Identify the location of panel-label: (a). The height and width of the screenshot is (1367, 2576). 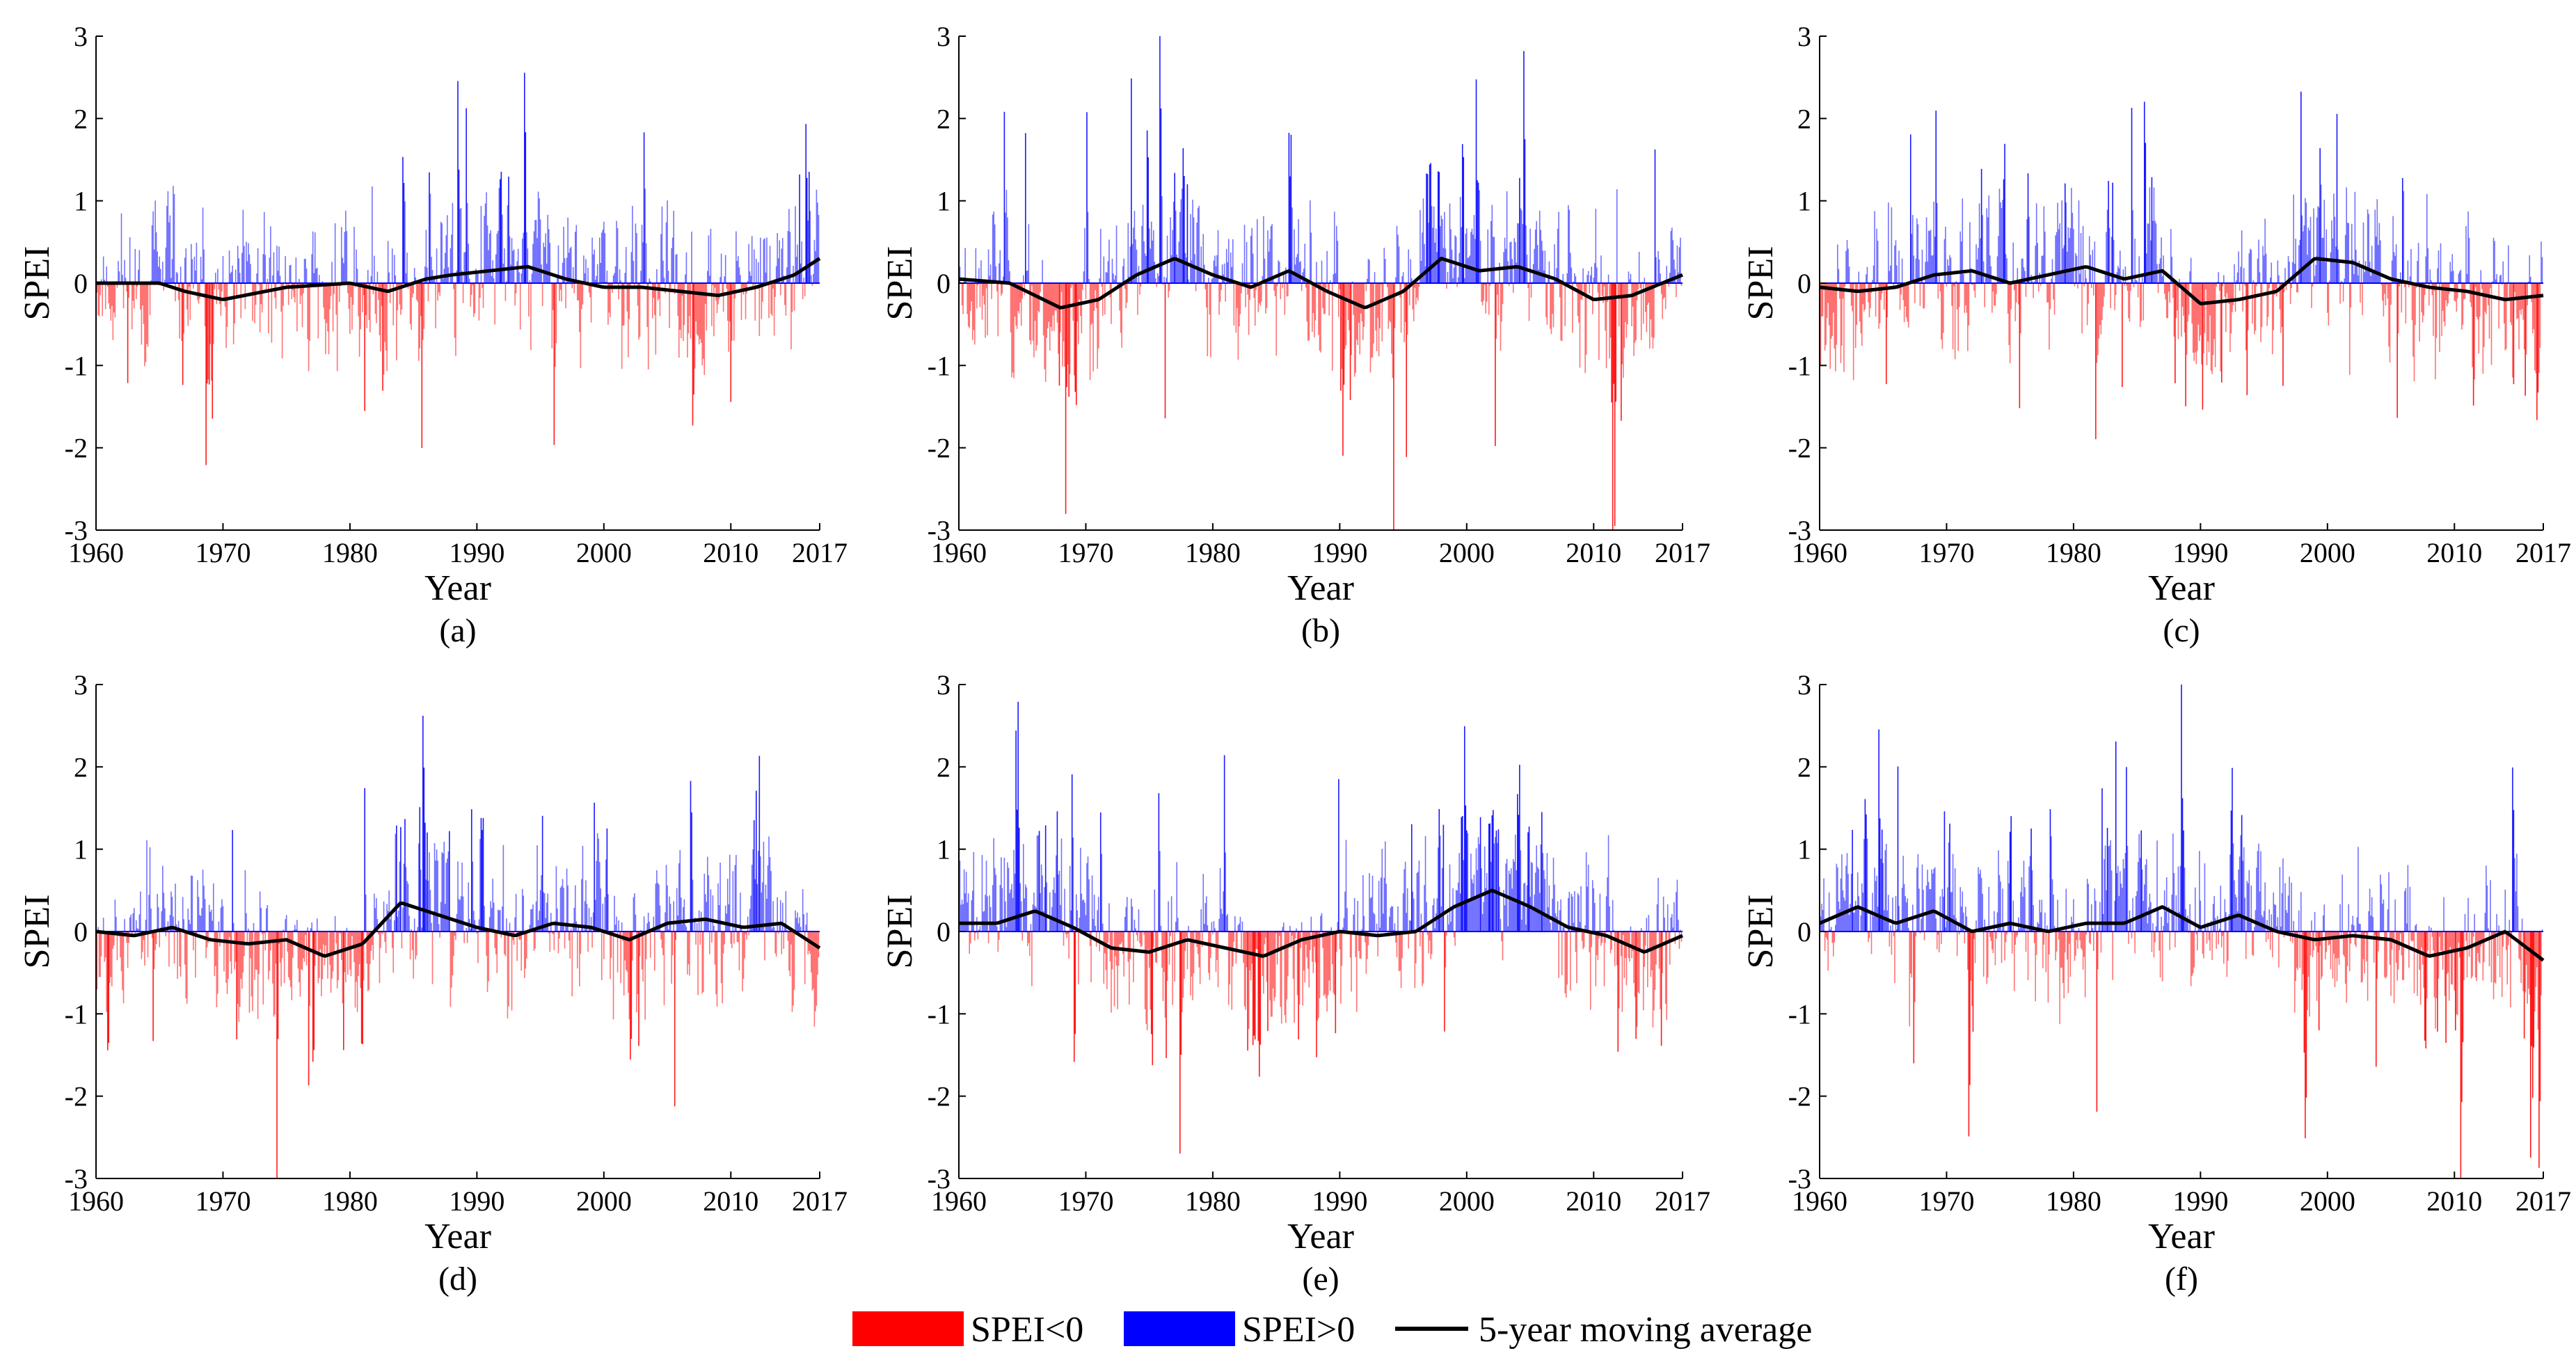
(457, 630).